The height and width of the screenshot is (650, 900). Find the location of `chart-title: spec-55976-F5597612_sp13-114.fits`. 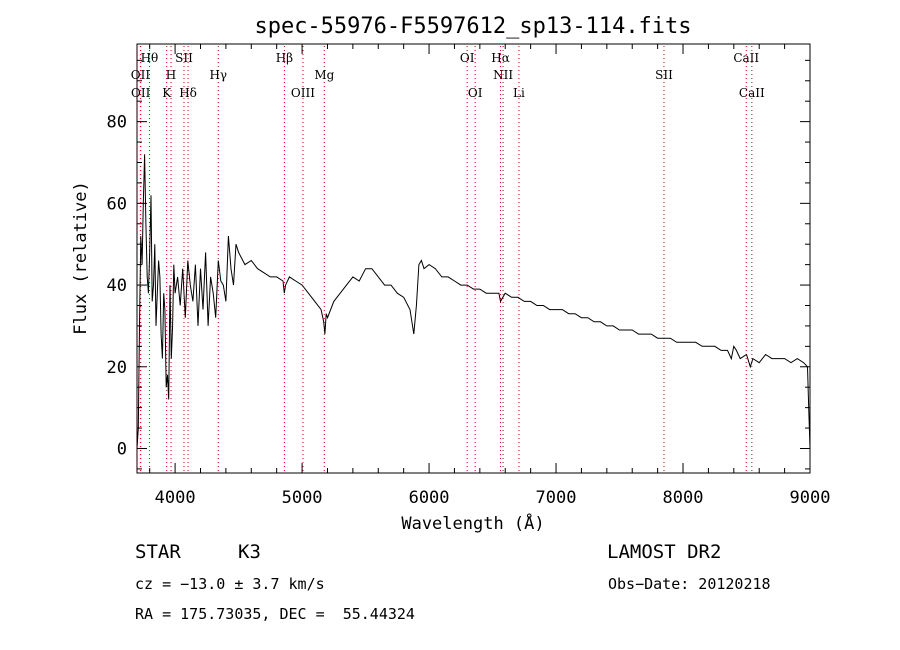

chart-title: spec-55976-F5597612_sp13-114.fits is located at coordinates (472, 26).